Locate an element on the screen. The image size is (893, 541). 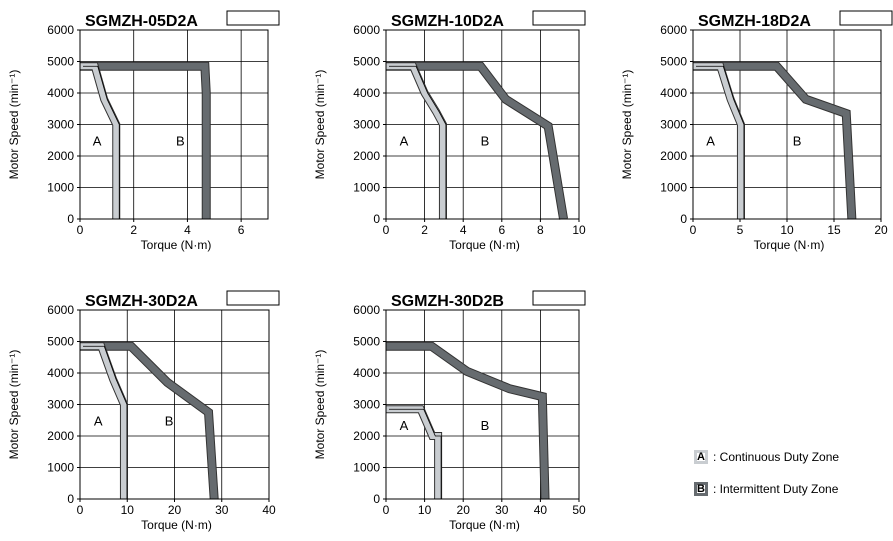
x-tick-label: 50 is located at coordinates (579, 510).